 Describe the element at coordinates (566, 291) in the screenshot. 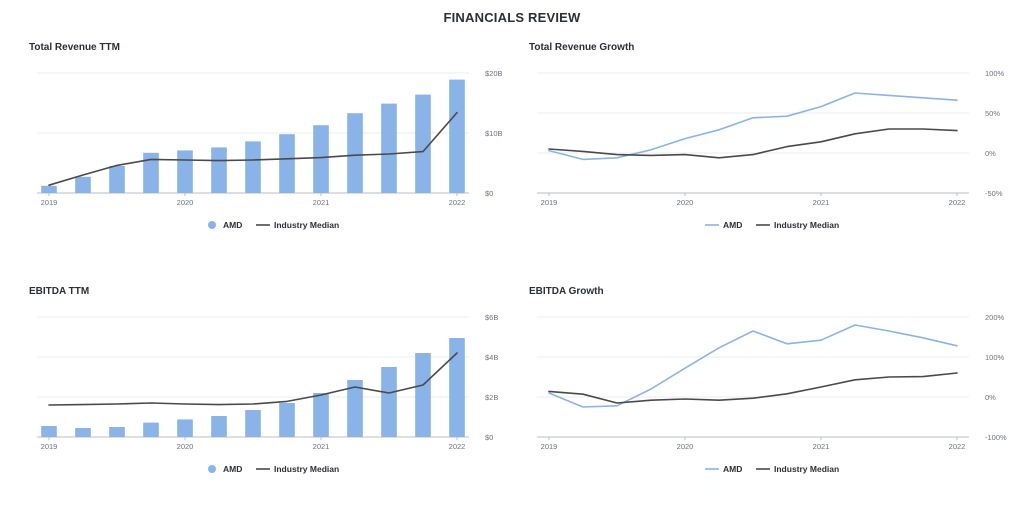

I see `ebitda-growth-title: EBITDA Growth` at that location.